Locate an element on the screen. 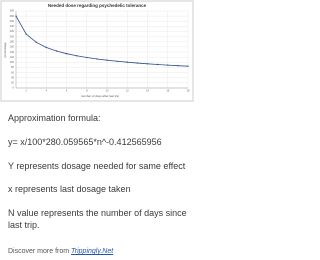 This screenshot has height=260, width=320. x-axis-label: number of days after last trip is located at coordinates (100, 96).